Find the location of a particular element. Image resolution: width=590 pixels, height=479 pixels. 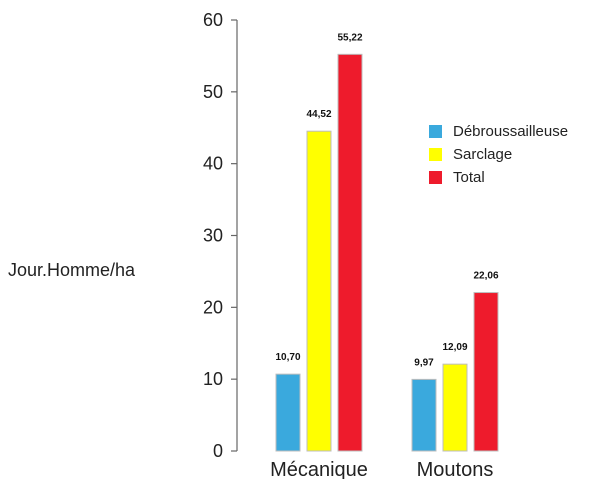

y-tick-label: 30 is located at coordinates (213, 236).